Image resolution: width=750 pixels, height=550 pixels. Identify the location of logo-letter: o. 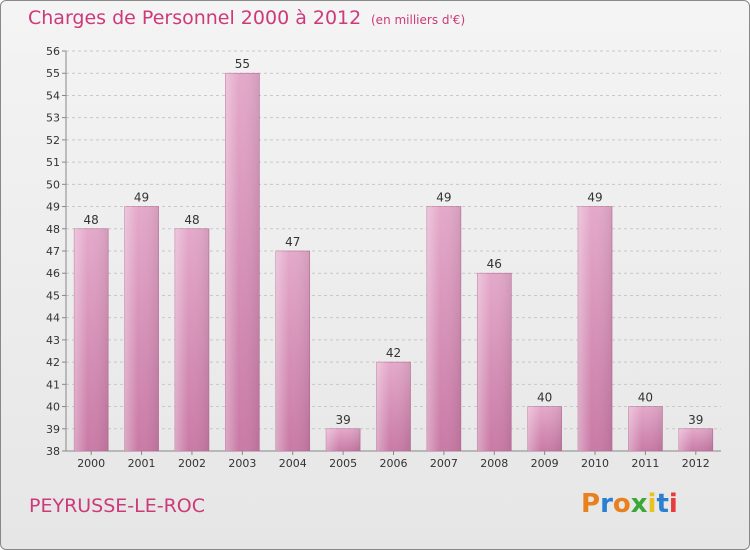
(621, 504).